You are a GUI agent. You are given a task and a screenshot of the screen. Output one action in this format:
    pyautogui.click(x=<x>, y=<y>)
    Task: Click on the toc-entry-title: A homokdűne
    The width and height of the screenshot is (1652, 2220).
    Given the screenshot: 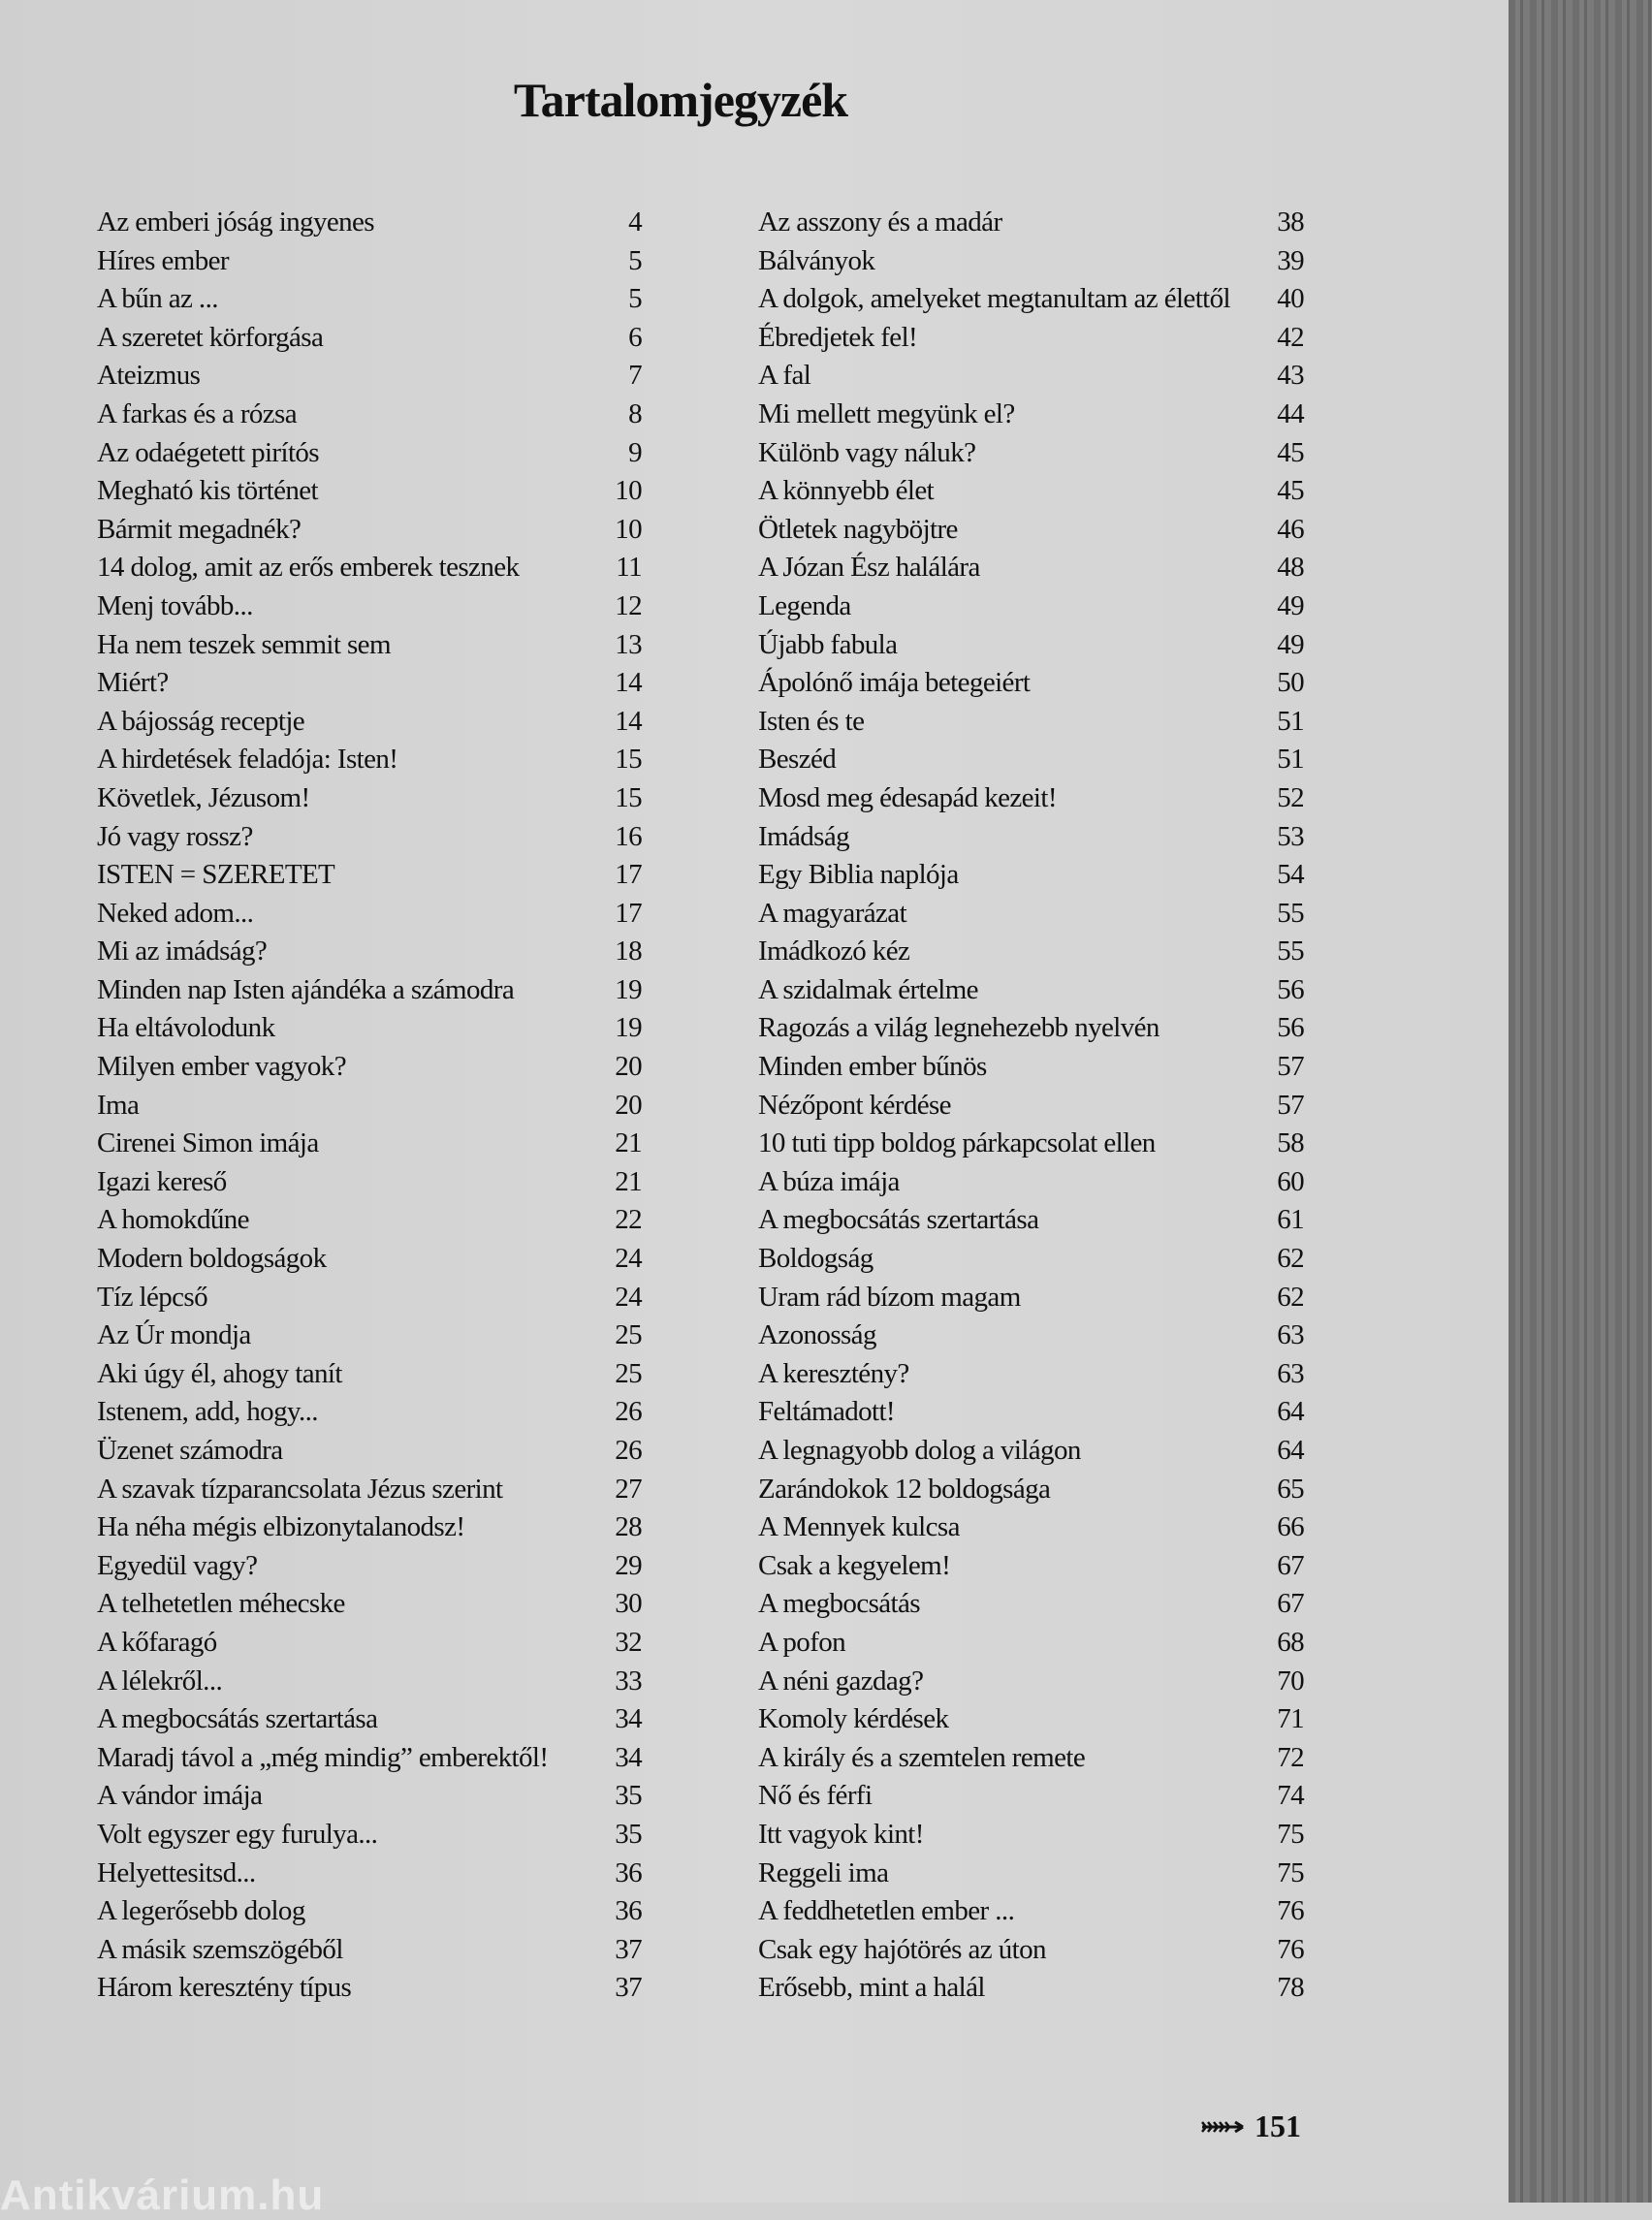 What is the action you would take?
    pyautogui.click(x=173, y=1220)
    